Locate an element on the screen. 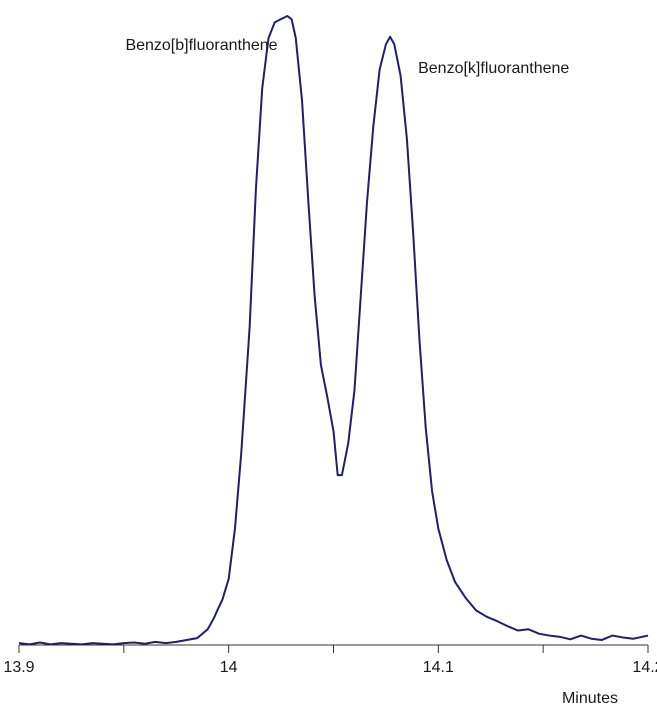 The image size is (657, 707). x-axis-title: Minutes is located at coordinates (590, 698).